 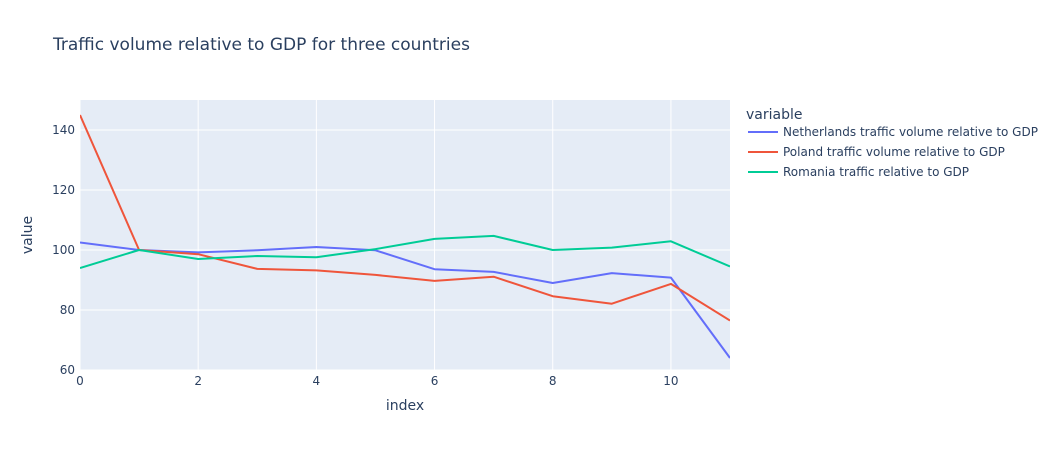 What do you see at coordinates (63, 190) in the screenshot?
I see `y-tick-label: 120` at bounding box center [63, 190].